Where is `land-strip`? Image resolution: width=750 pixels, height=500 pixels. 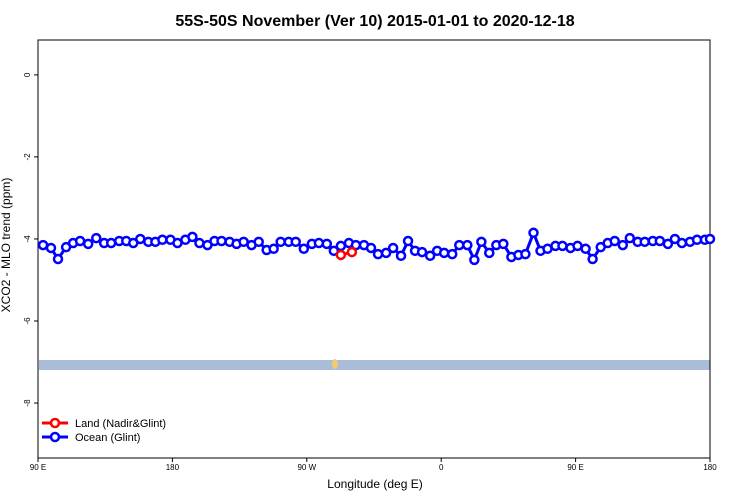
land-strip is located at coordinates (374, 365).